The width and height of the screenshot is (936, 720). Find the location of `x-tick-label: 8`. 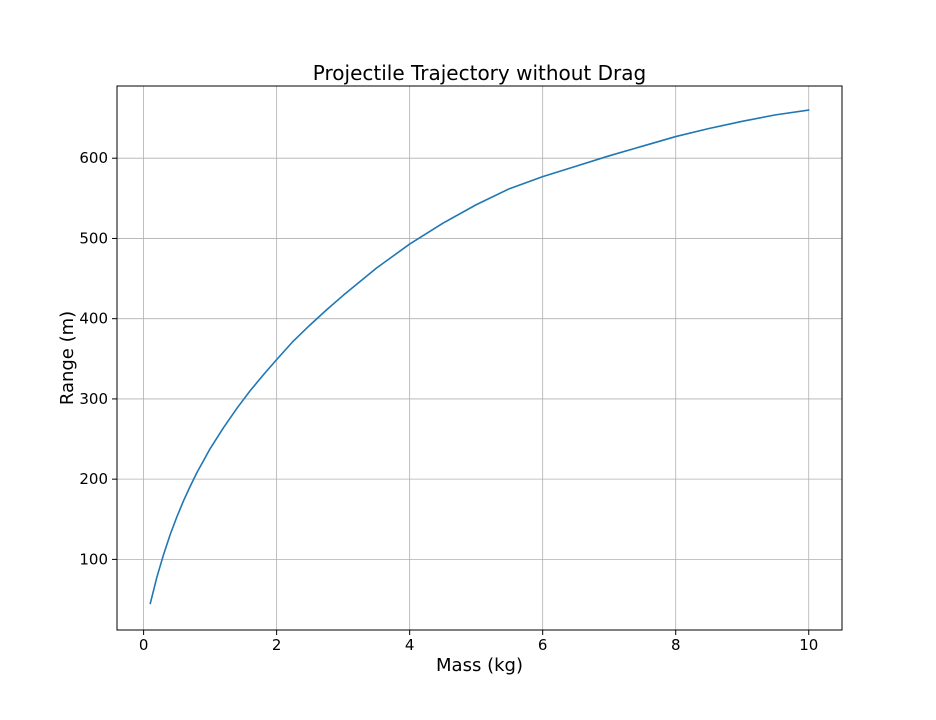

x-tick-label: 8 is located at coordinates (676, 645).